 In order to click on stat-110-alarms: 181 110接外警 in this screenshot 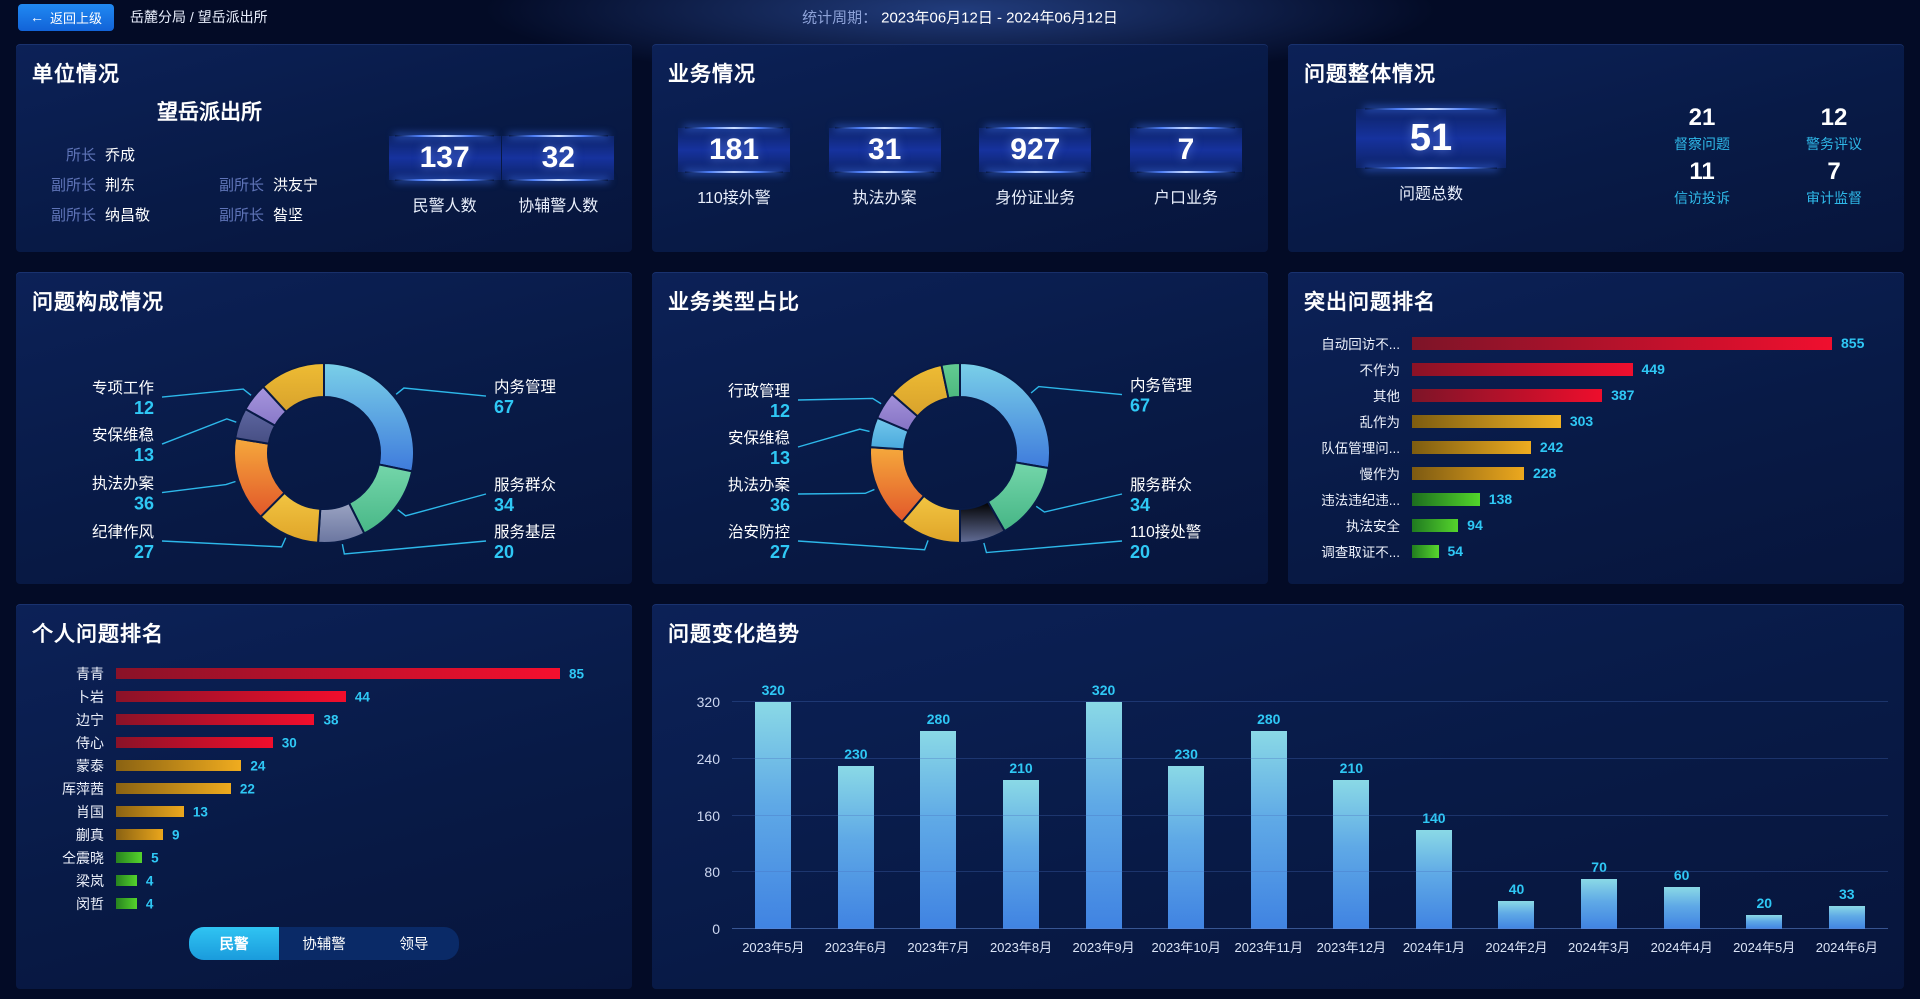, I will do `click(734, 167)`.